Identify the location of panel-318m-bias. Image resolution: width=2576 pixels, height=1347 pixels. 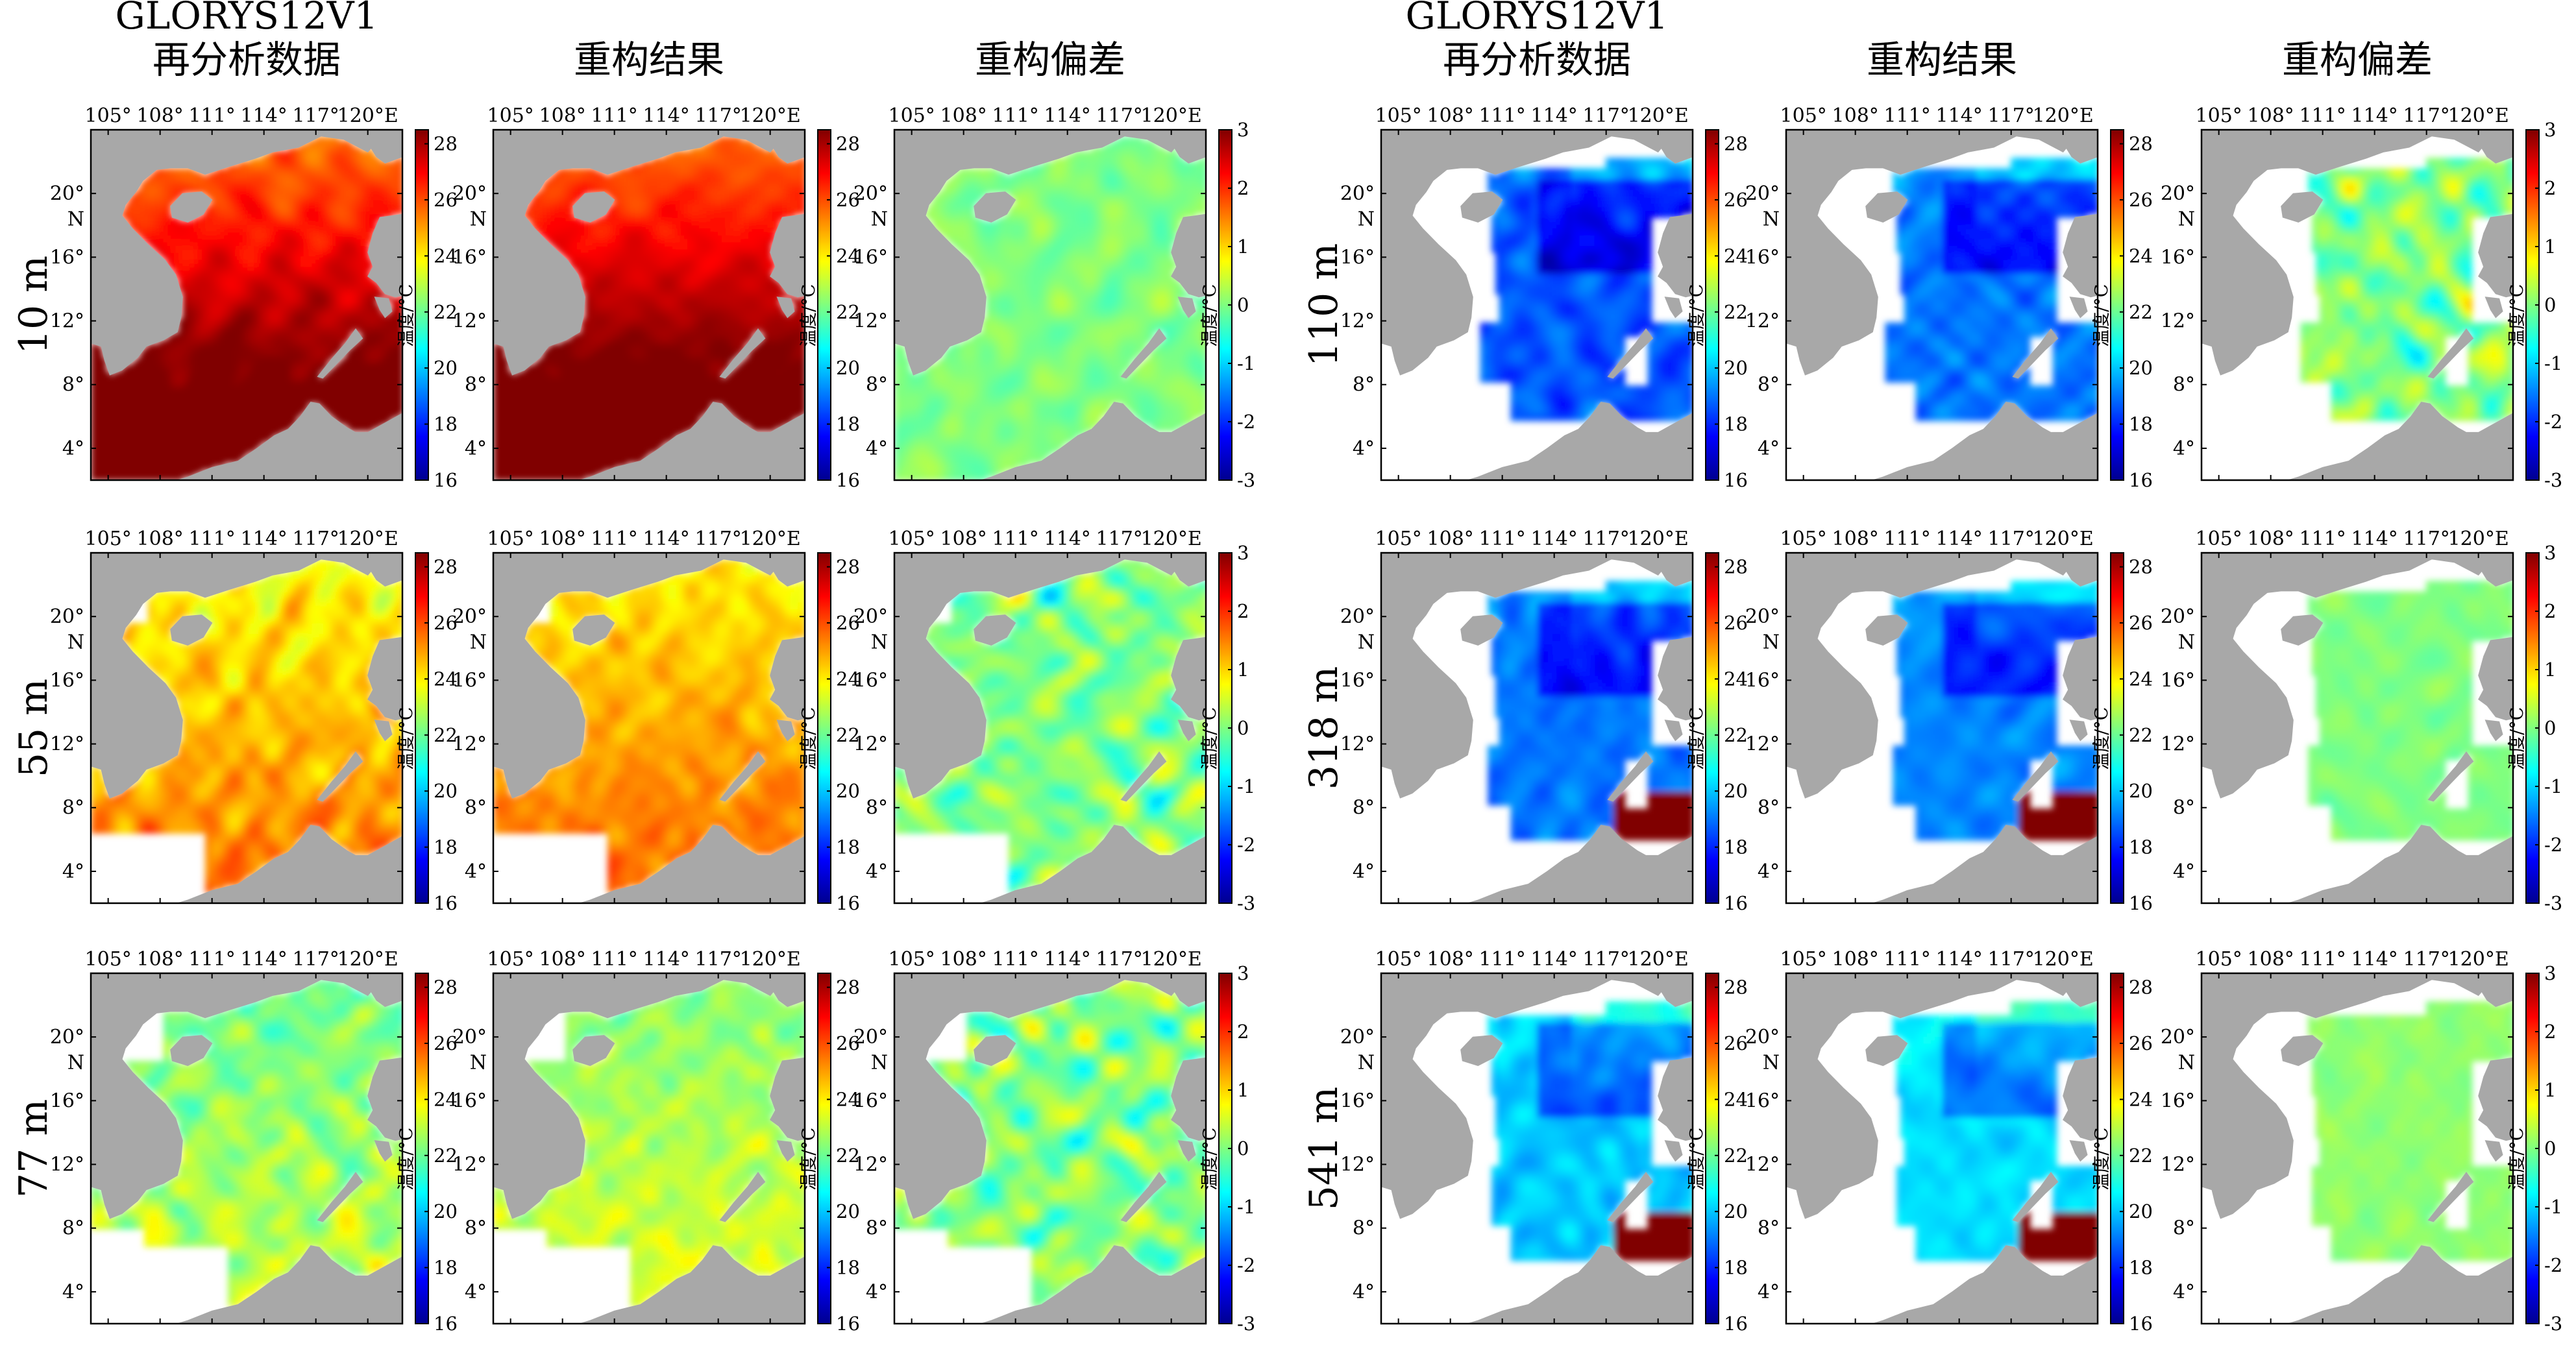
(2370, 720).